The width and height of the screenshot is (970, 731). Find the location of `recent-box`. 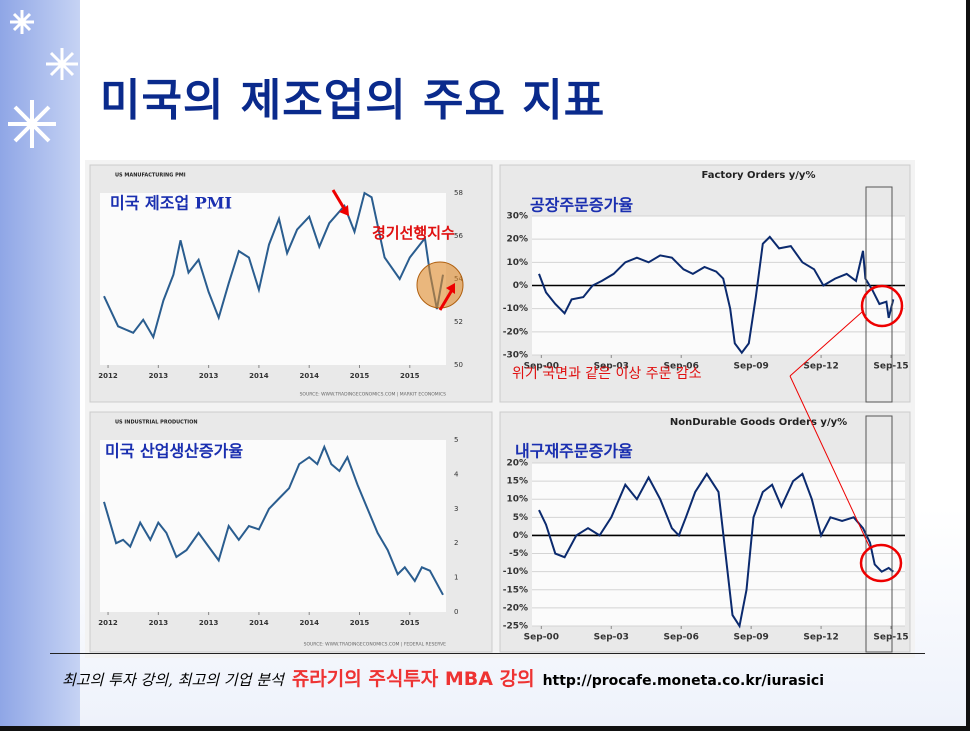

recent-box is located at coordinates (879, 534).